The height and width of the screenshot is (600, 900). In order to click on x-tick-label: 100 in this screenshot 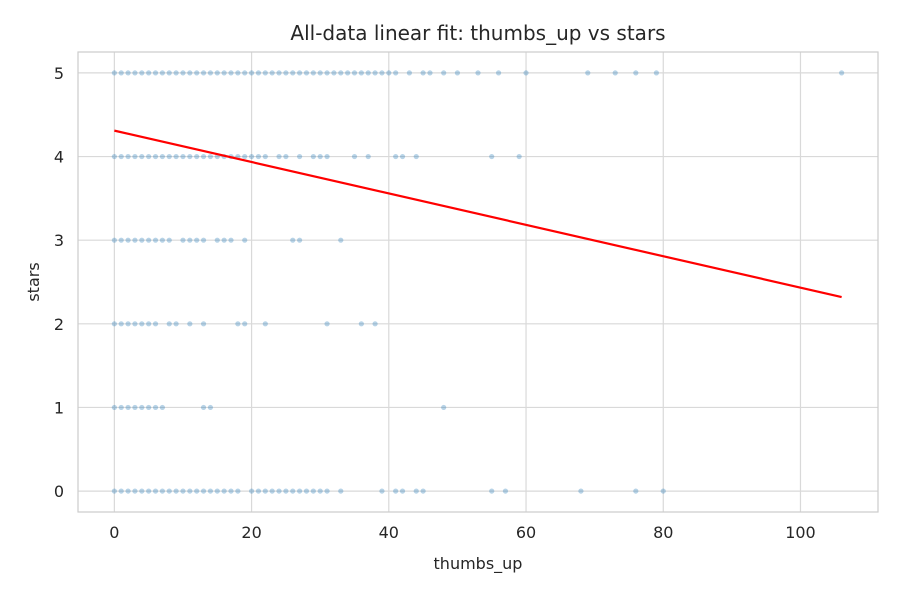, I will do `click(800, 532)`.